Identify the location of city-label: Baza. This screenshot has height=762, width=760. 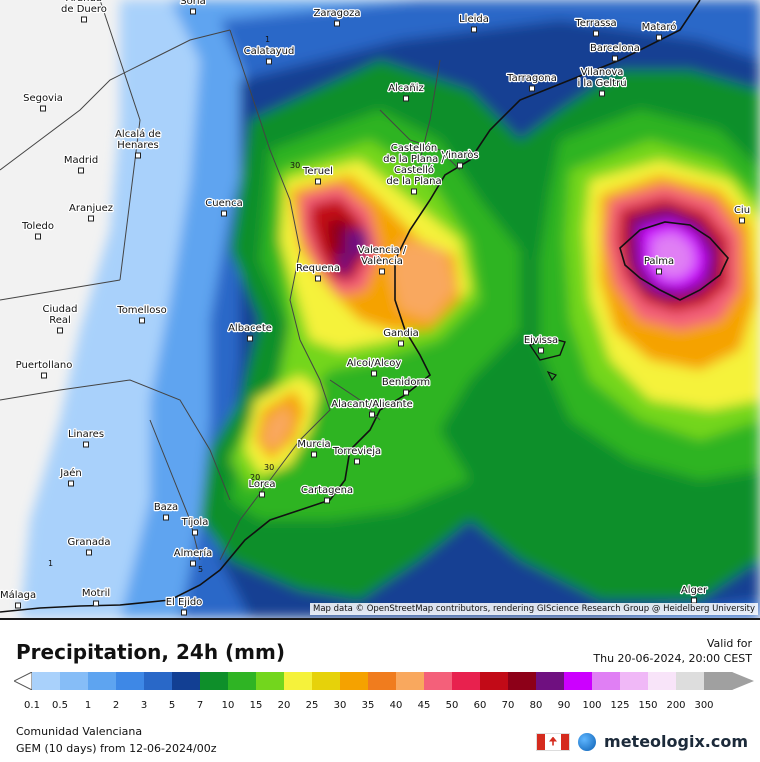
(166, 507).